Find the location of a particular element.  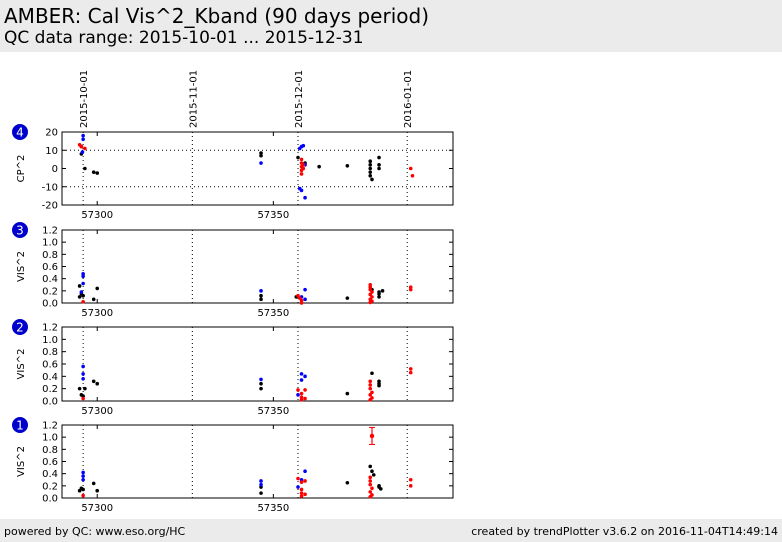

panel-1: 0.0 0.20.40.60.81.01.2 57300 57350 VIS^2 1 is located at coordinates (233, 465).